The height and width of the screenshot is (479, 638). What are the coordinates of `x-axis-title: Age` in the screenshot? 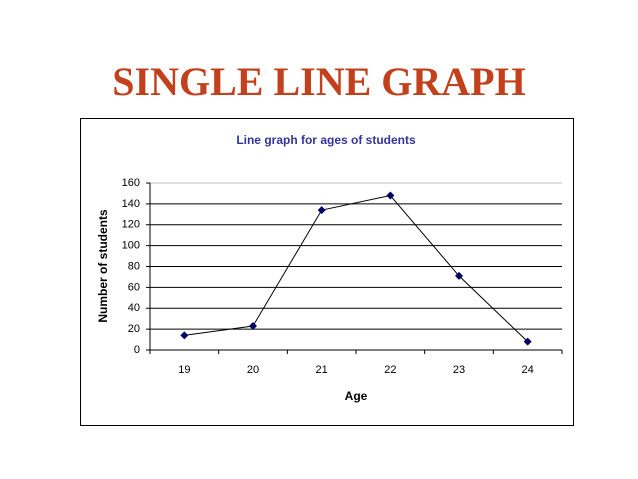 It's located at (356, 396).